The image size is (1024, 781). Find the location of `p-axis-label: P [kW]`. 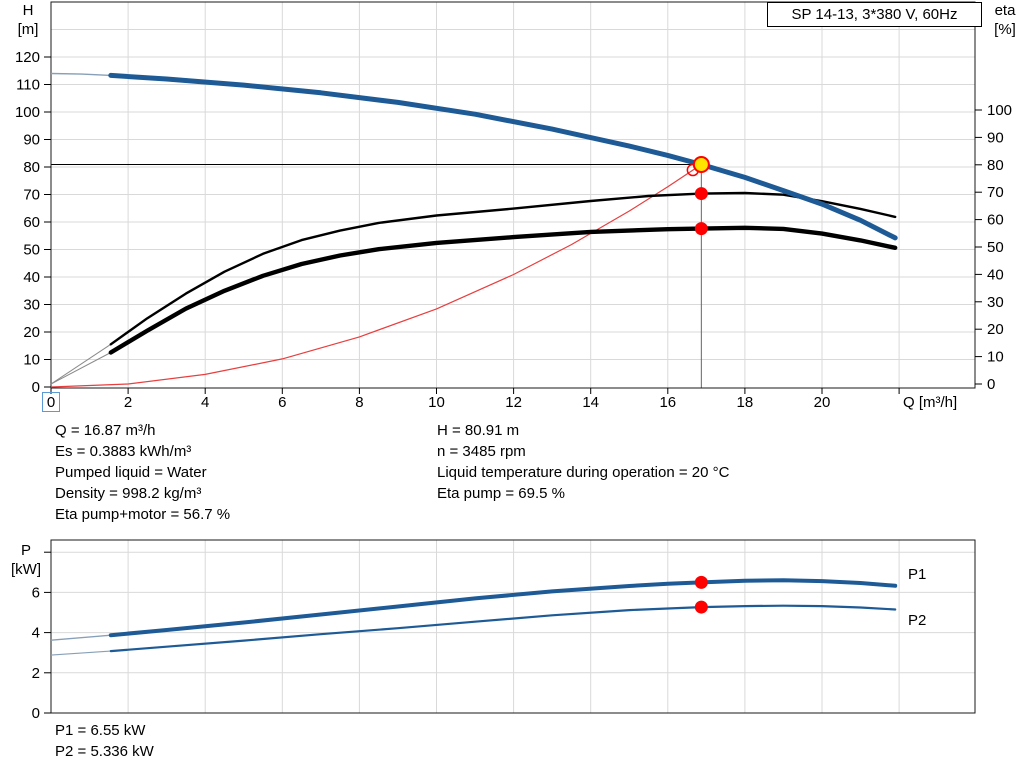

p-axis-label: P [kW] is located at coordinates (26, 560).